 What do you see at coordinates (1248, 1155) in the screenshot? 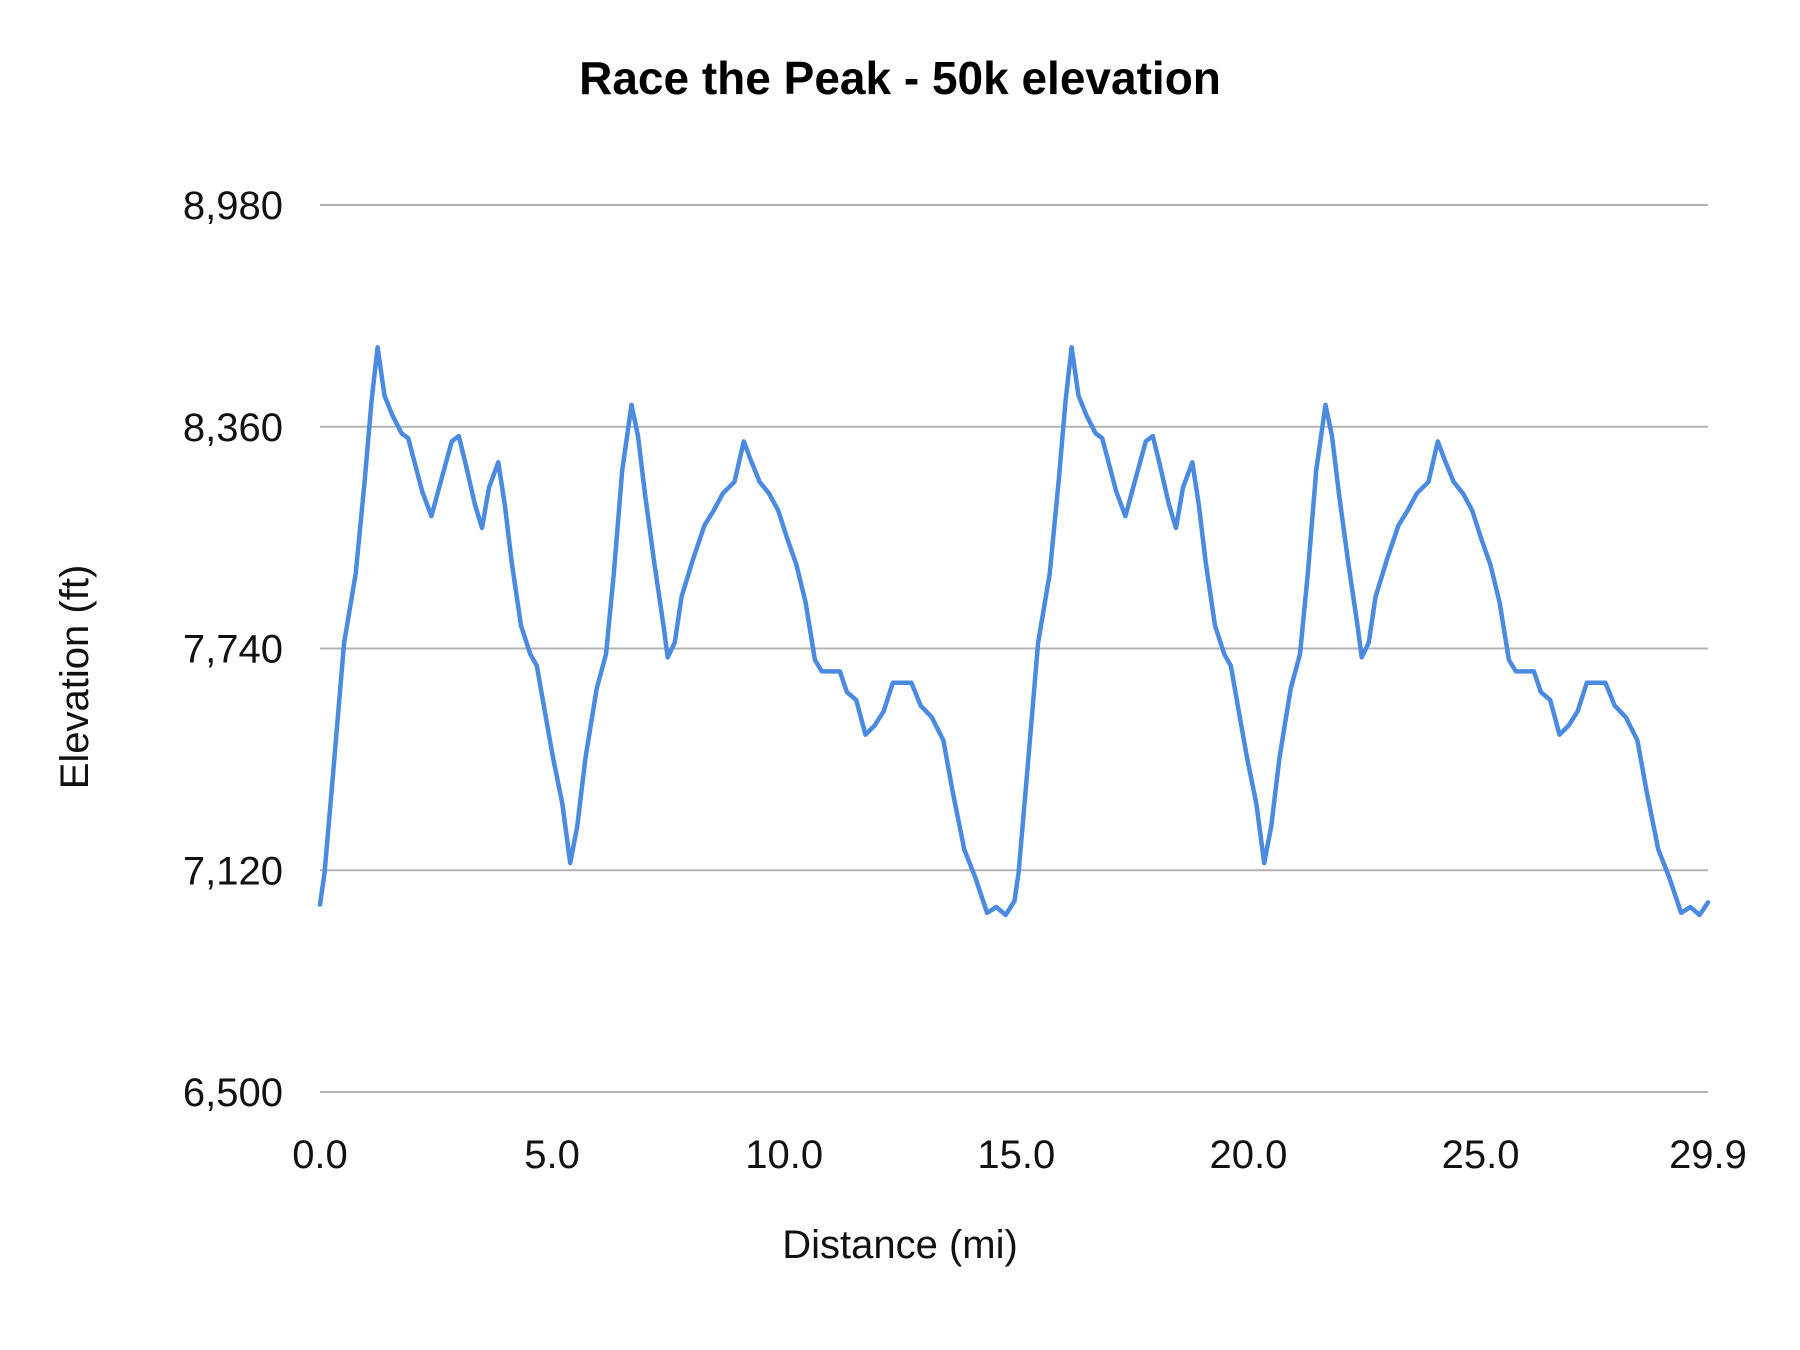
I see `x-tick-label: 20.0` at bounding box center [1248, 1155].